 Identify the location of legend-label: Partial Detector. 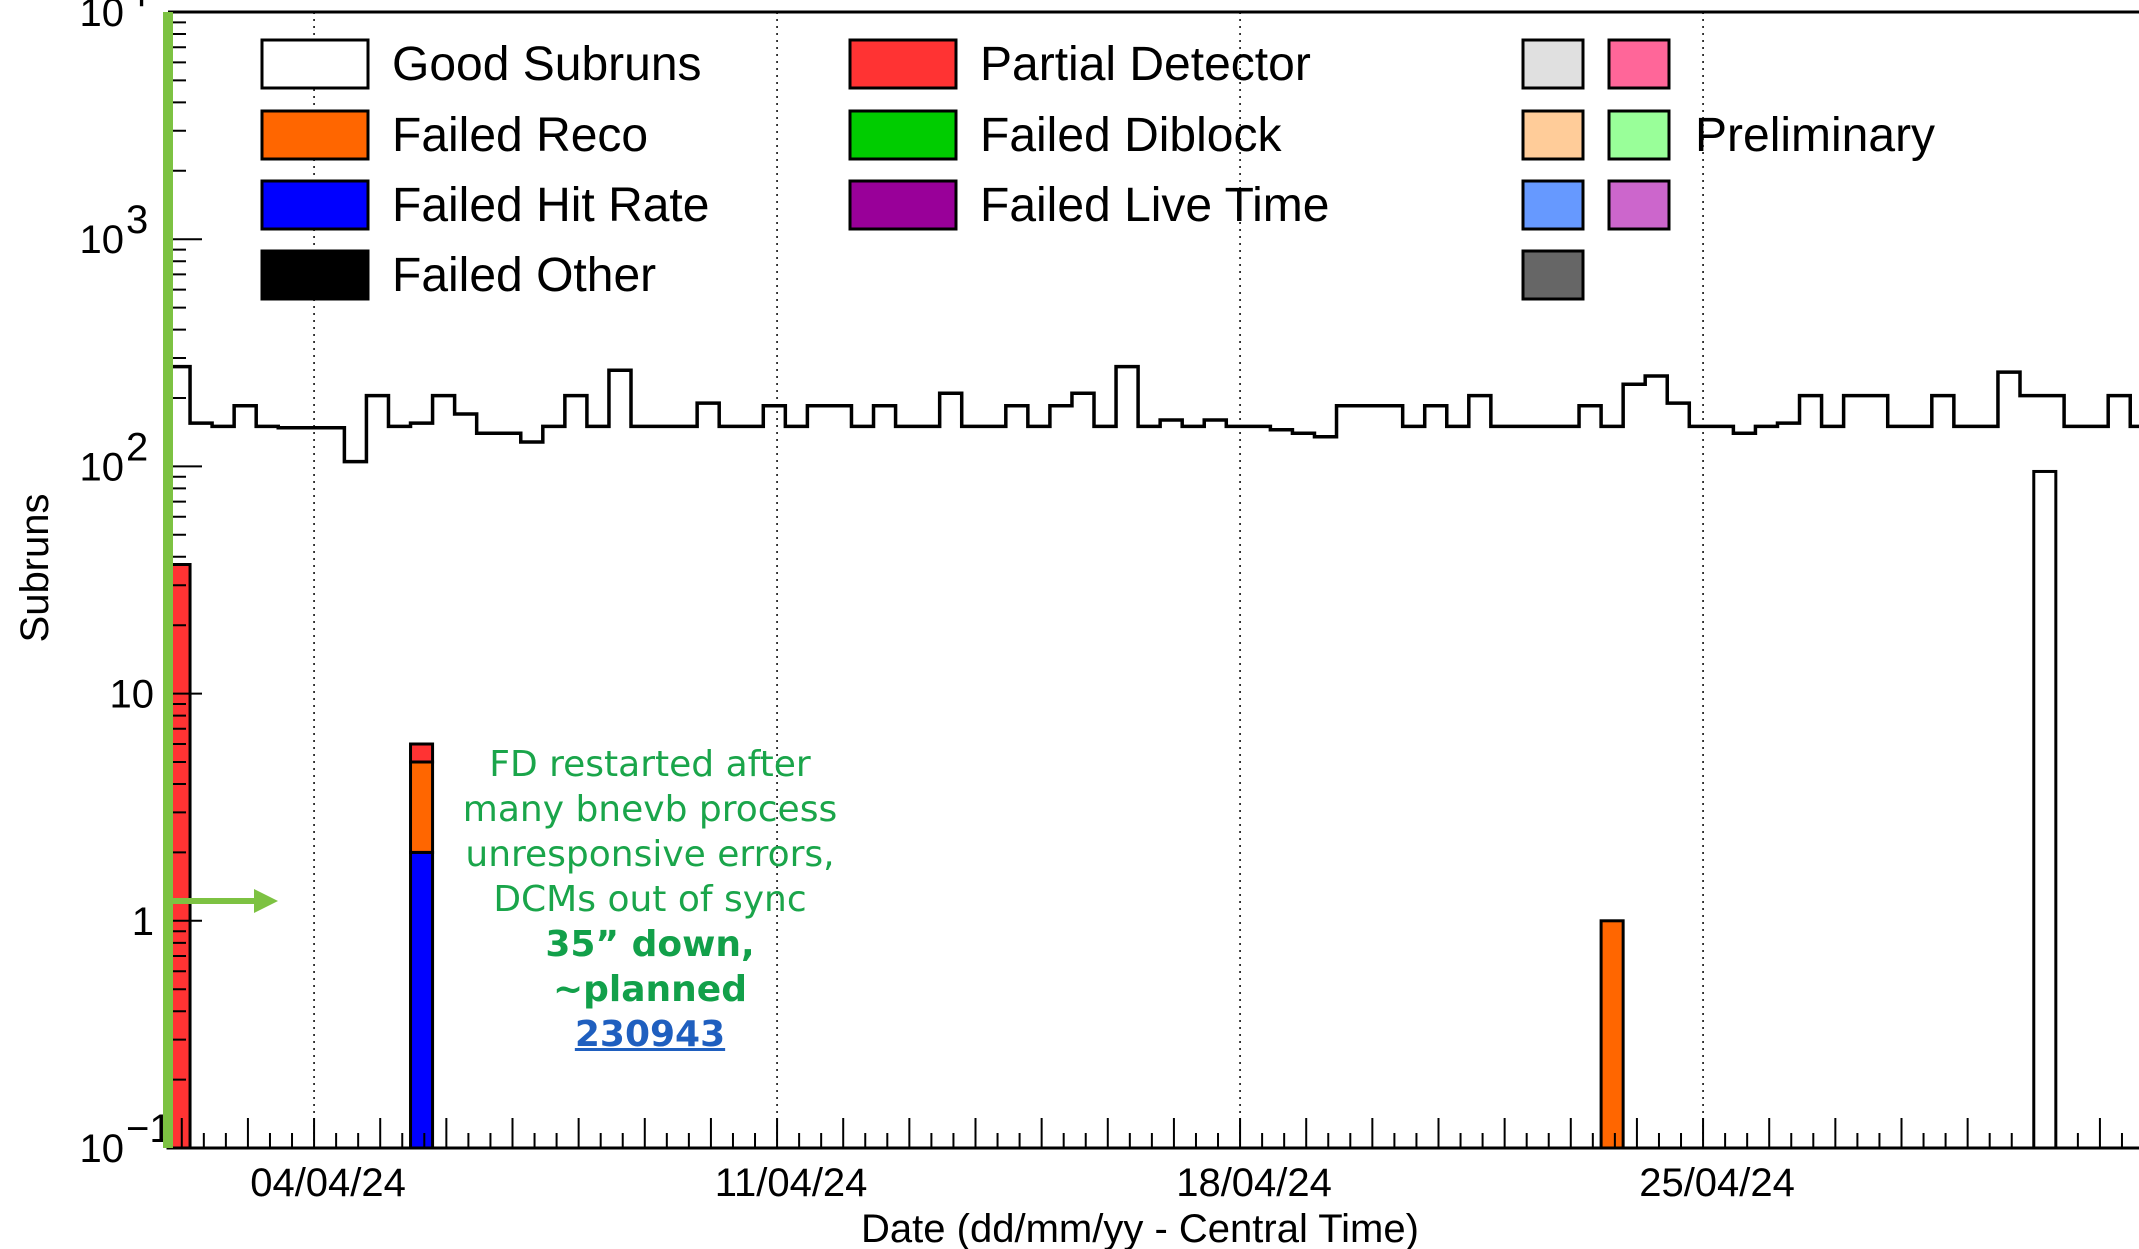
(1145, 64).